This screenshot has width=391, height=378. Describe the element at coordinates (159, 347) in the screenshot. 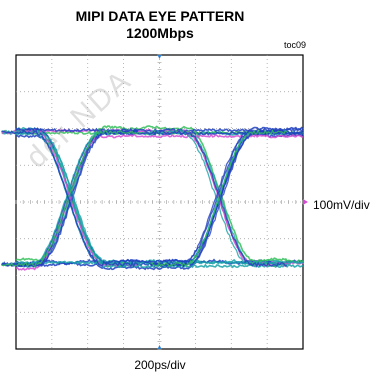

I see `trigger-marker-bottom` at that location.